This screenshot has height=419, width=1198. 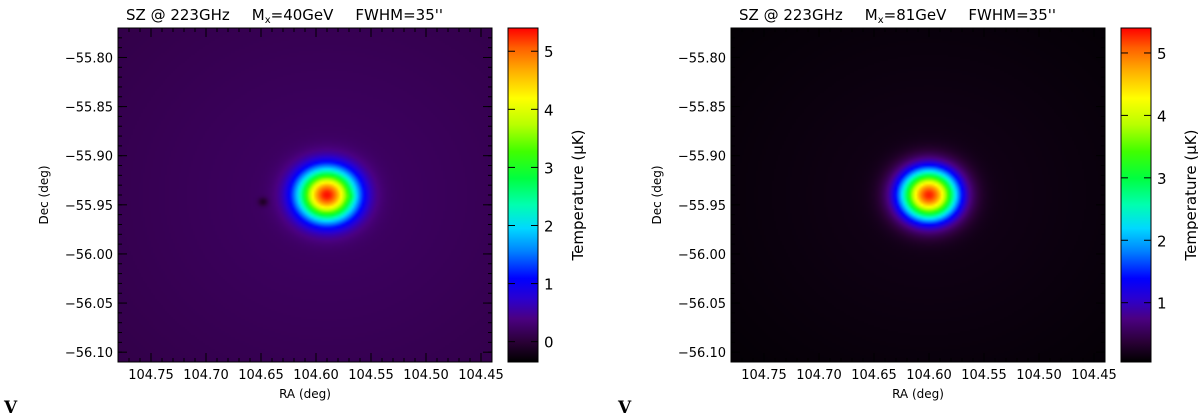 I want to click on page-label-right: V, so click(x=625, y=408).